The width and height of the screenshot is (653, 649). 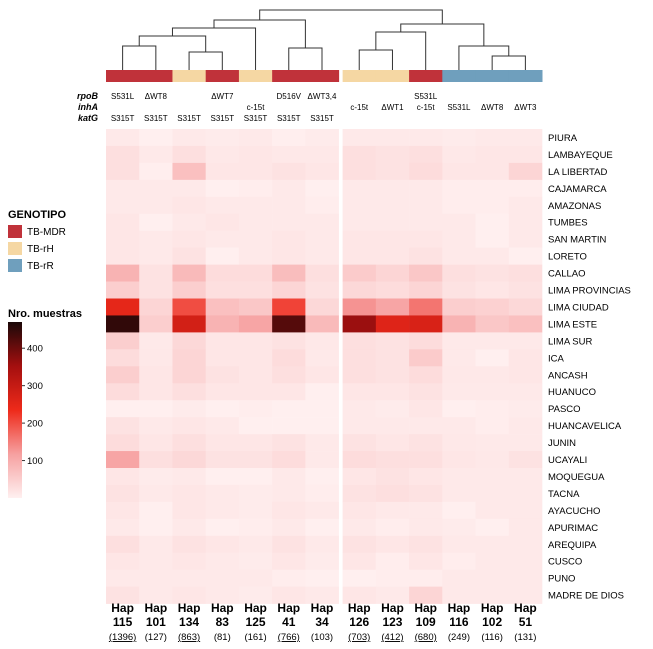 What do you see at coordinates (322, 637) in the screenshot?
I see `column-label-count: (103)` at bounding box center [322, 637].